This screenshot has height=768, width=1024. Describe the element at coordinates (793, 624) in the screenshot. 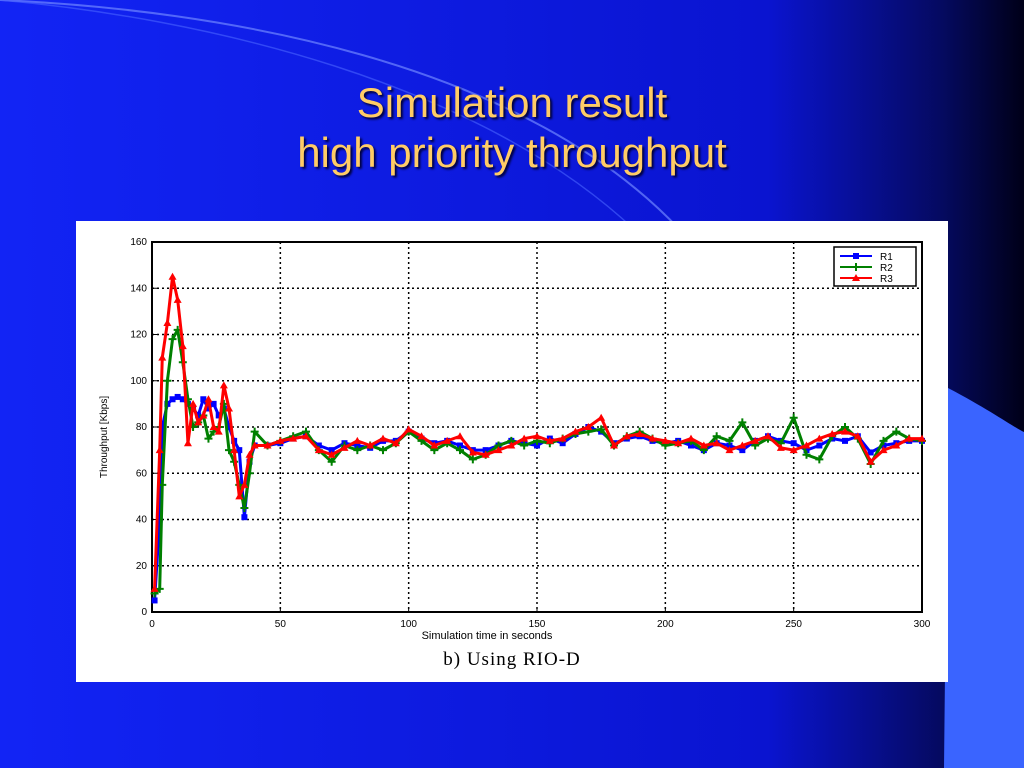

I see `x-tick-label: 250` at that location.